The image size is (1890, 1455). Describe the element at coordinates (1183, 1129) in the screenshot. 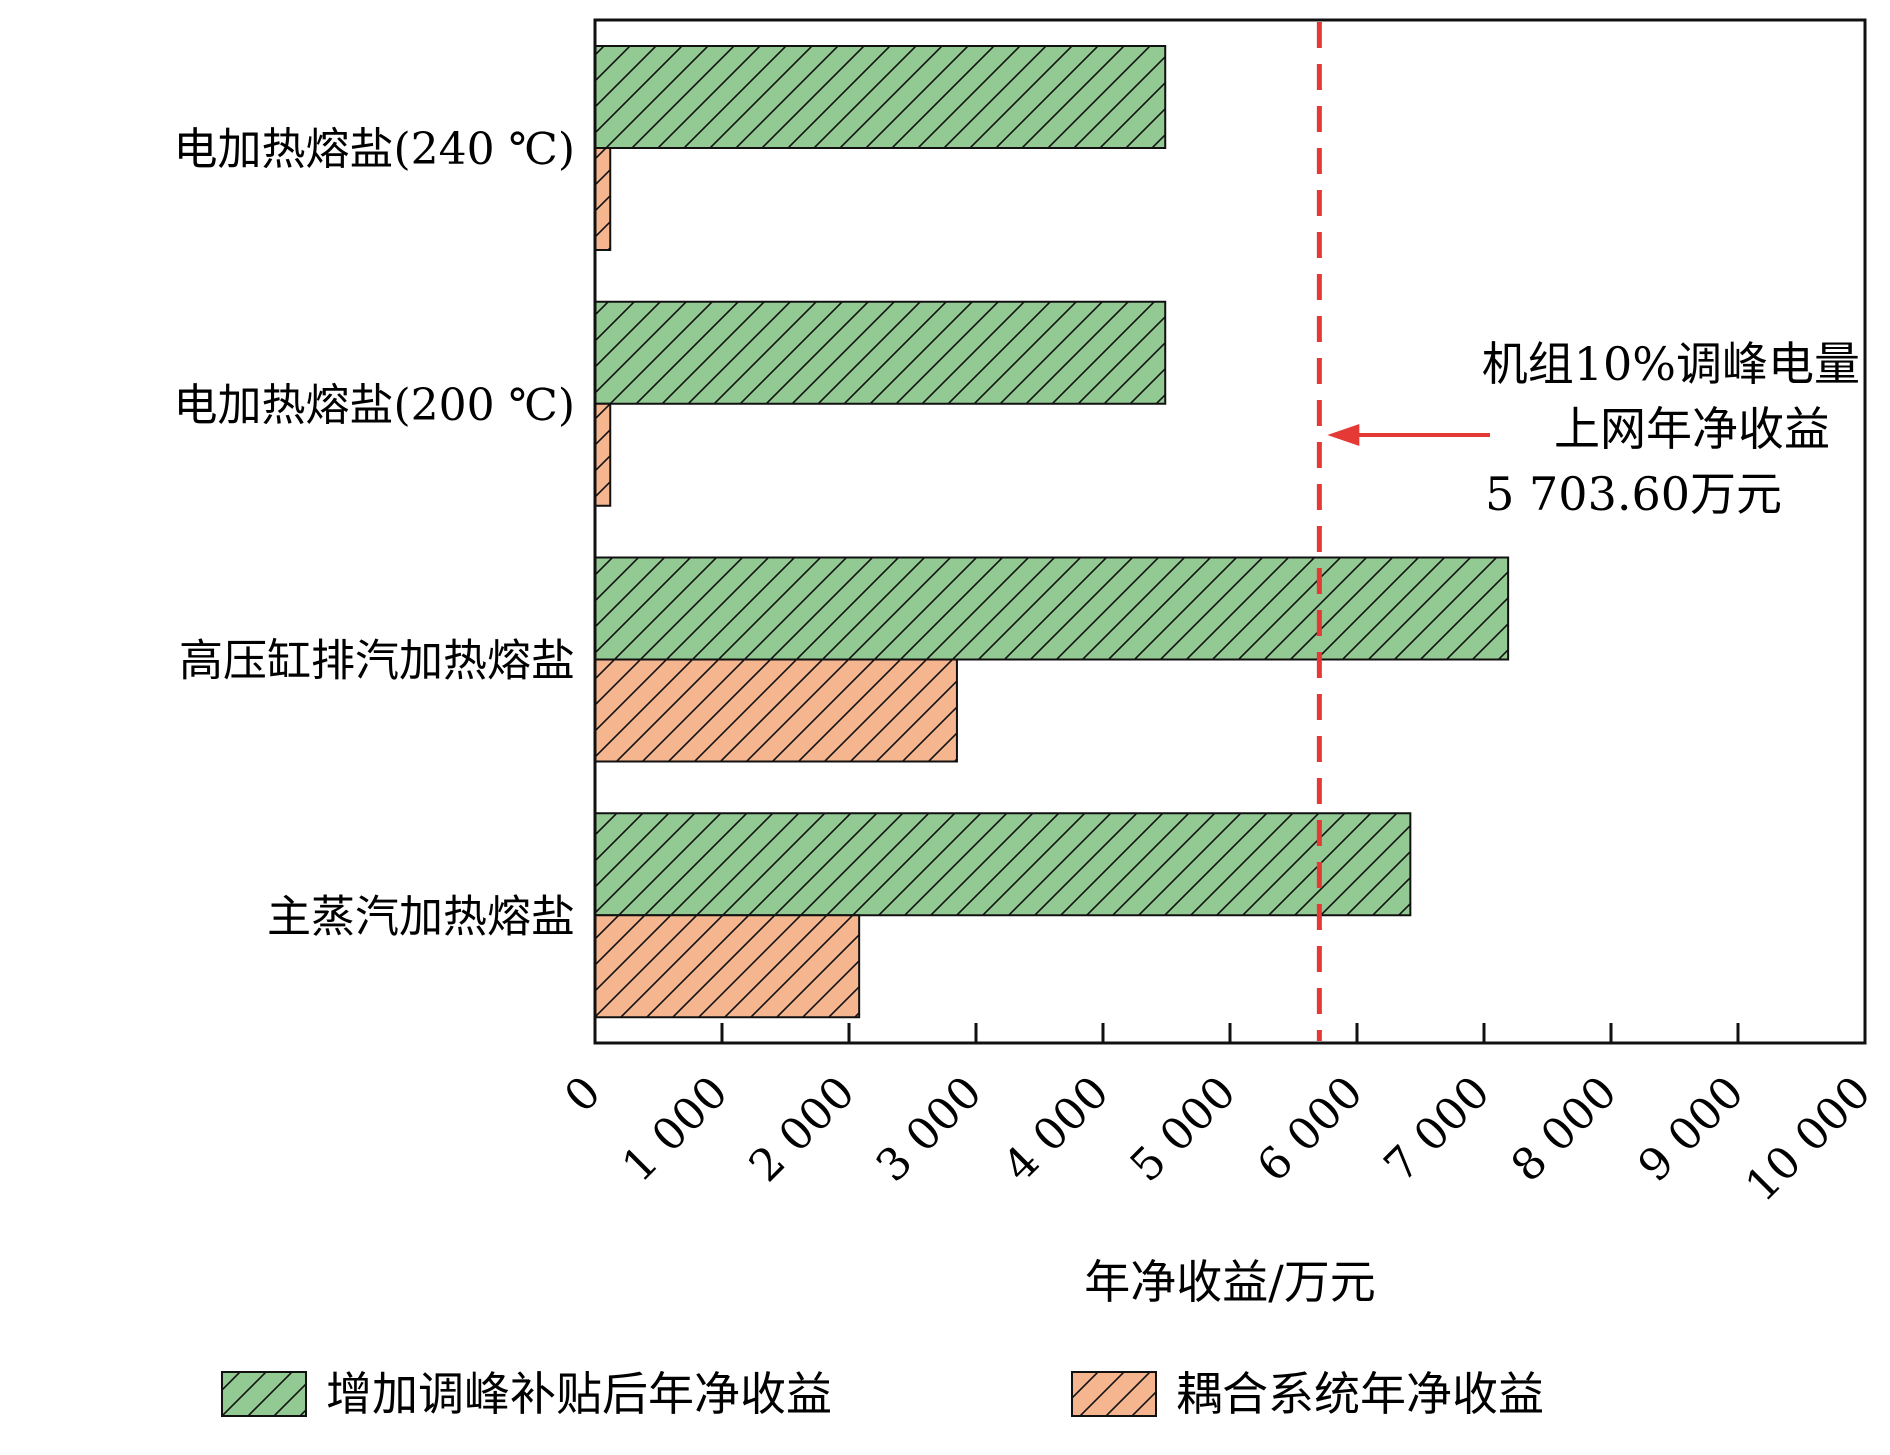

I see `x-tick-label-6: 5 000` at that location.